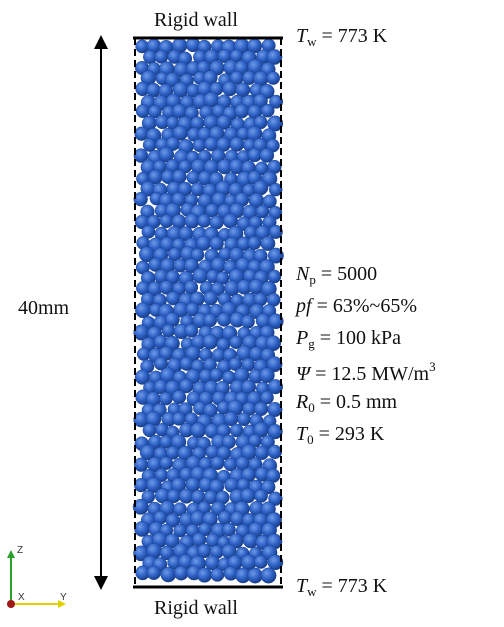  Describe the element at coordinates (347, 403) in the screenshot. I see `parameter-4: R0 = 0.5 mm` at that location.